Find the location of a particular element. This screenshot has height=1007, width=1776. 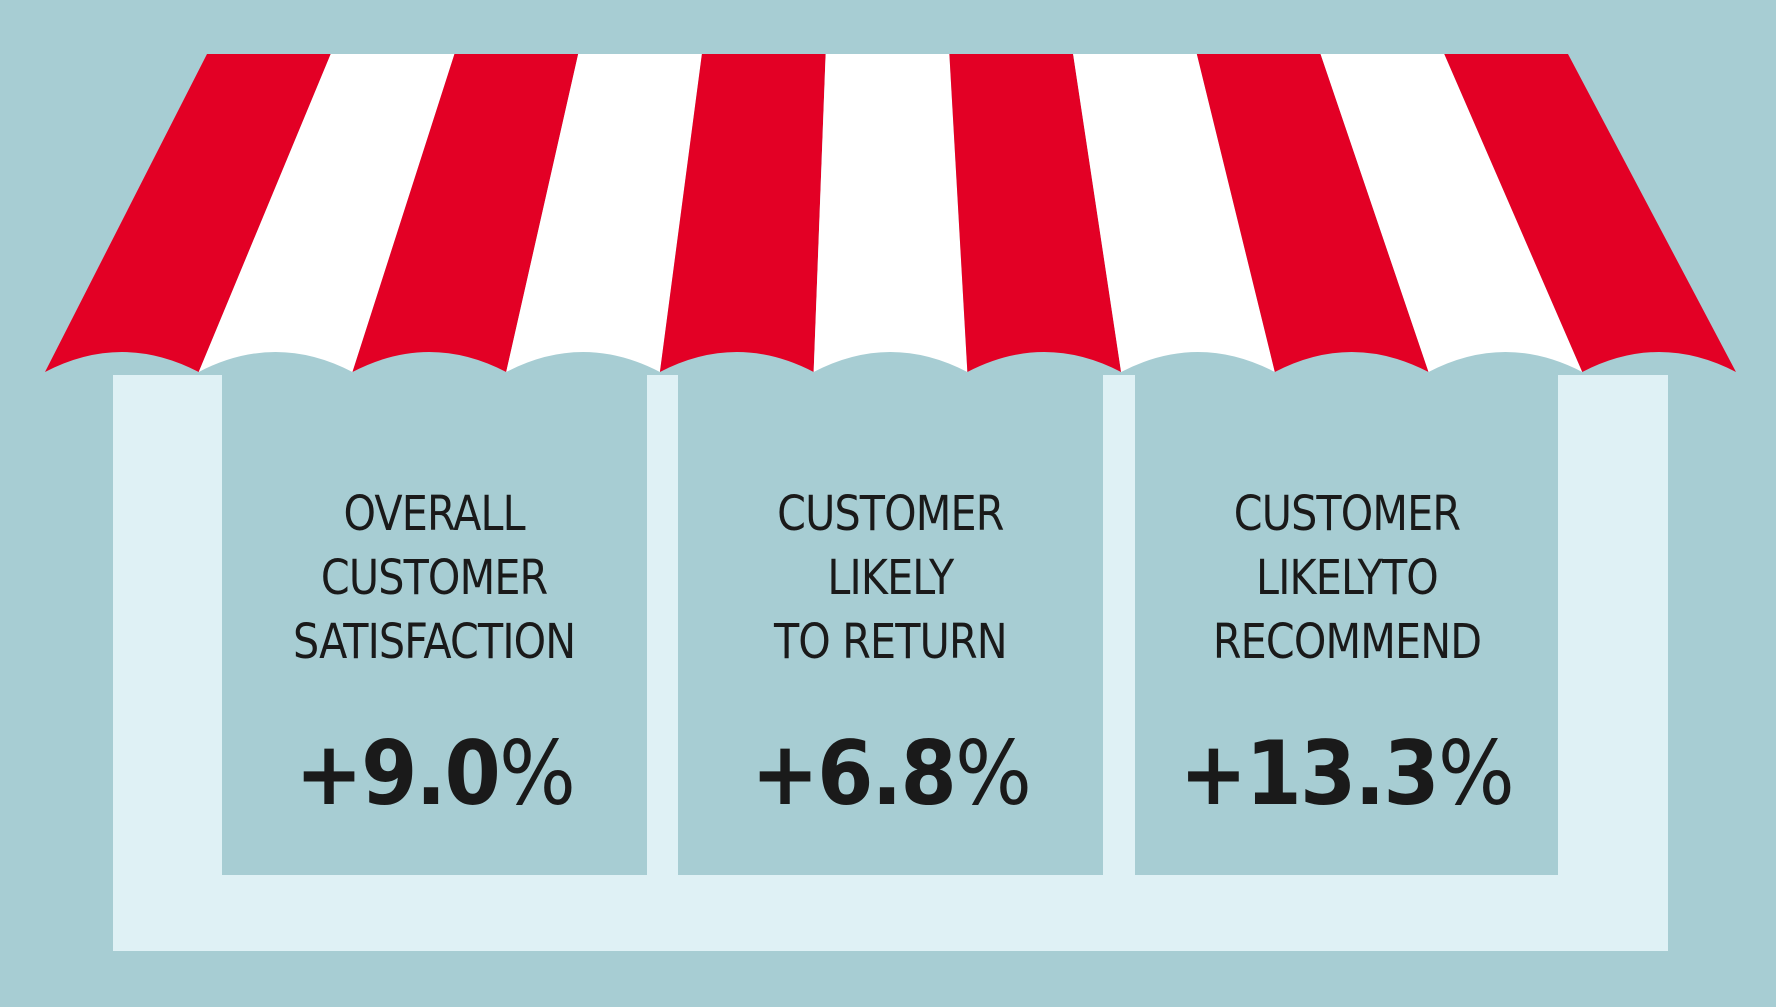

panel-label: CUSTOMER LIKELY TO RETURN is located at coordinates (891, 578).